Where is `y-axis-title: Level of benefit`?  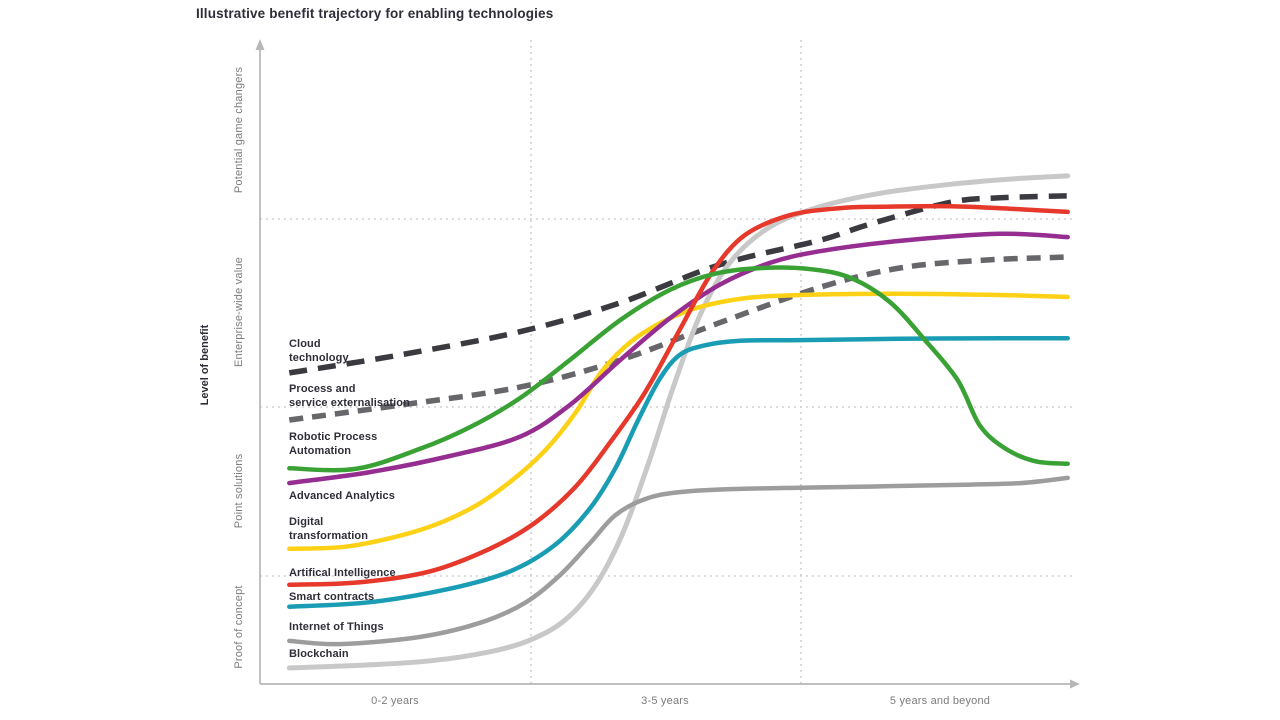 y-axis-title: Level of benefit is located at coordinates (205, 365).